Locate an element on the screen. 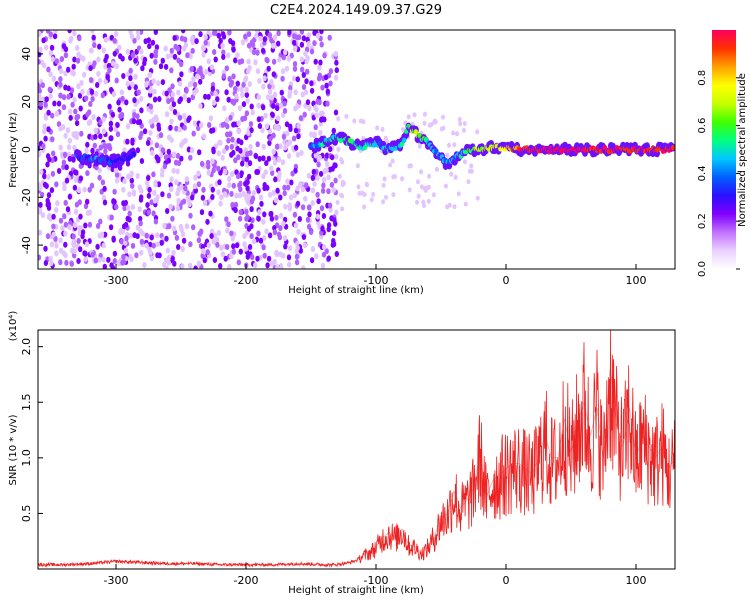  colorbar-tick-label: 0.6 is located at coordinates (702, 126).